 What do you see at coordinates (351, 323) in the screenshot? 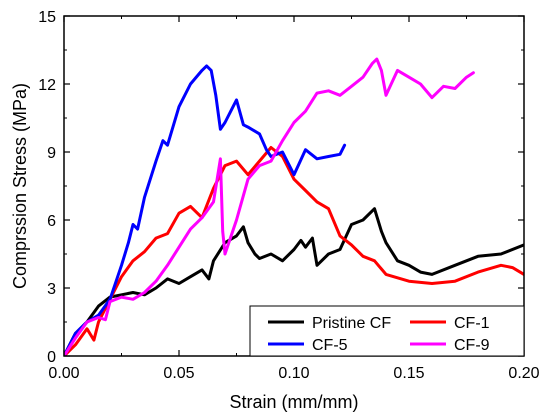
I see `legend-label-pristine-cf: Pristine CF` at bounding box center [351, 323].